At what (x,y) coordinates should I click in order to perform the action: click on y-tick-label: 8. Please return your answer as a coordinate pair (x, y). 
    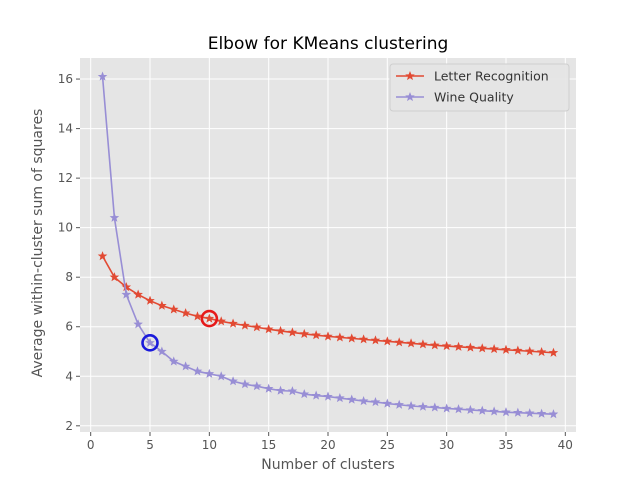
    Looking at the image, I should click on (69, 277).